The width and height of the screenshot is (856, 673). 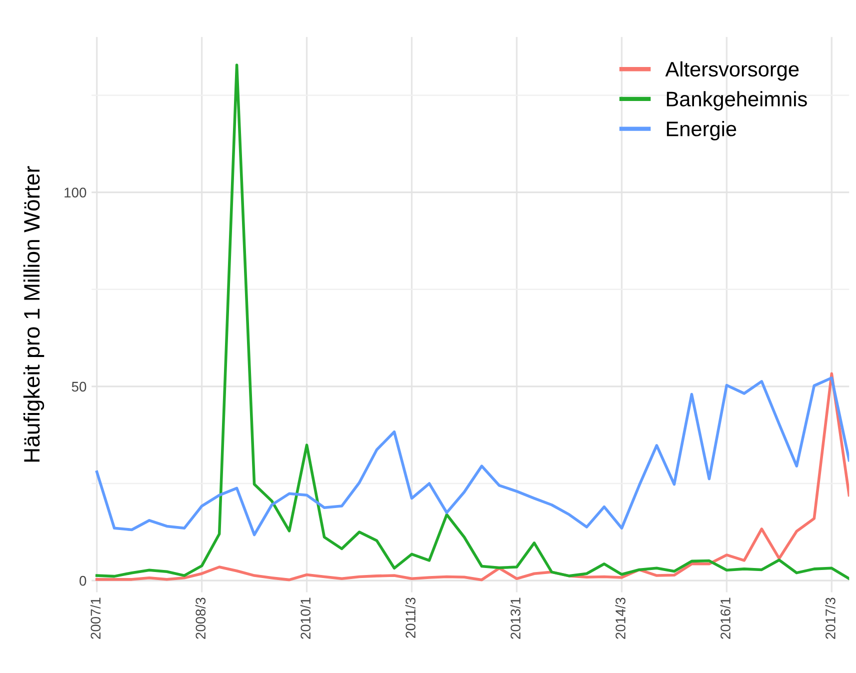 What do you see at coordinates (410, 618) in the screenshot?
I see `x-tick-label: 2011/3` at bounding box center [410, 618].